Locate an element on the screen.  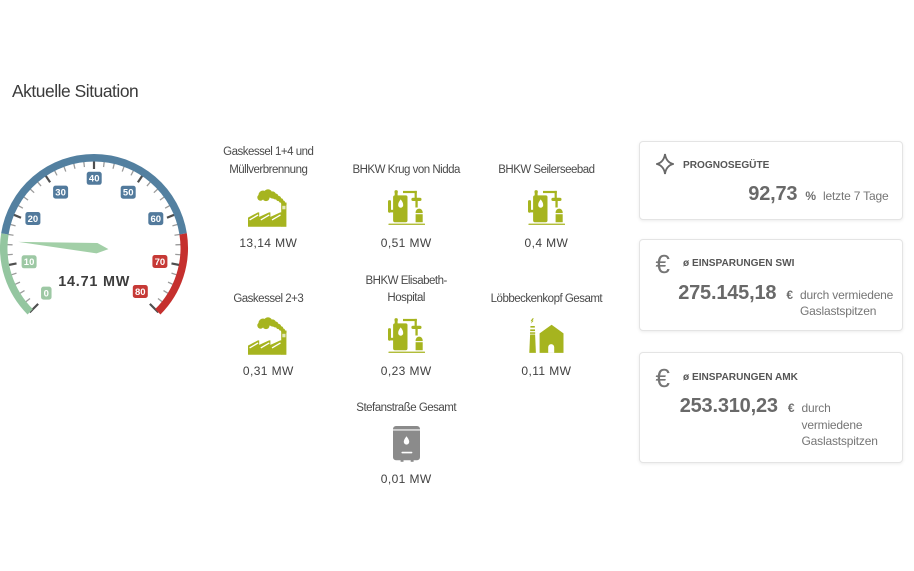
svg-text: 40 is located at coordinates (94, 179).